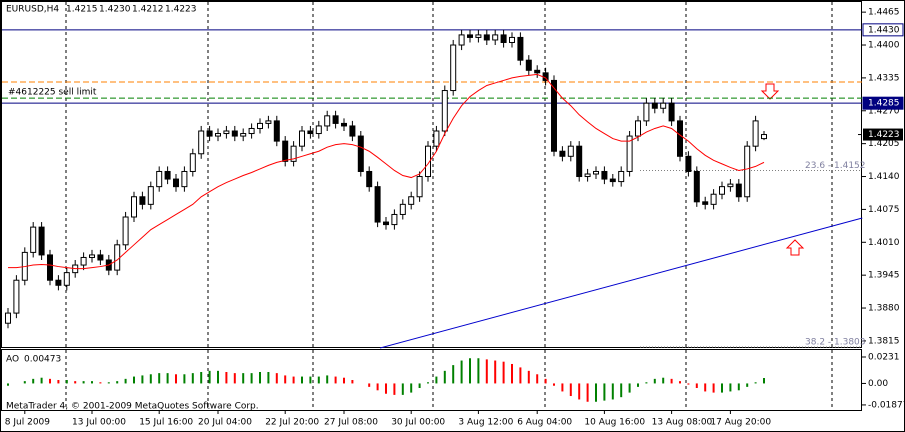 The width and height of the screenshot is (905, 432). Describe the element at coordinates (878, 384) in the screenshot. I see `y-tick-label: 0.00` at that location.